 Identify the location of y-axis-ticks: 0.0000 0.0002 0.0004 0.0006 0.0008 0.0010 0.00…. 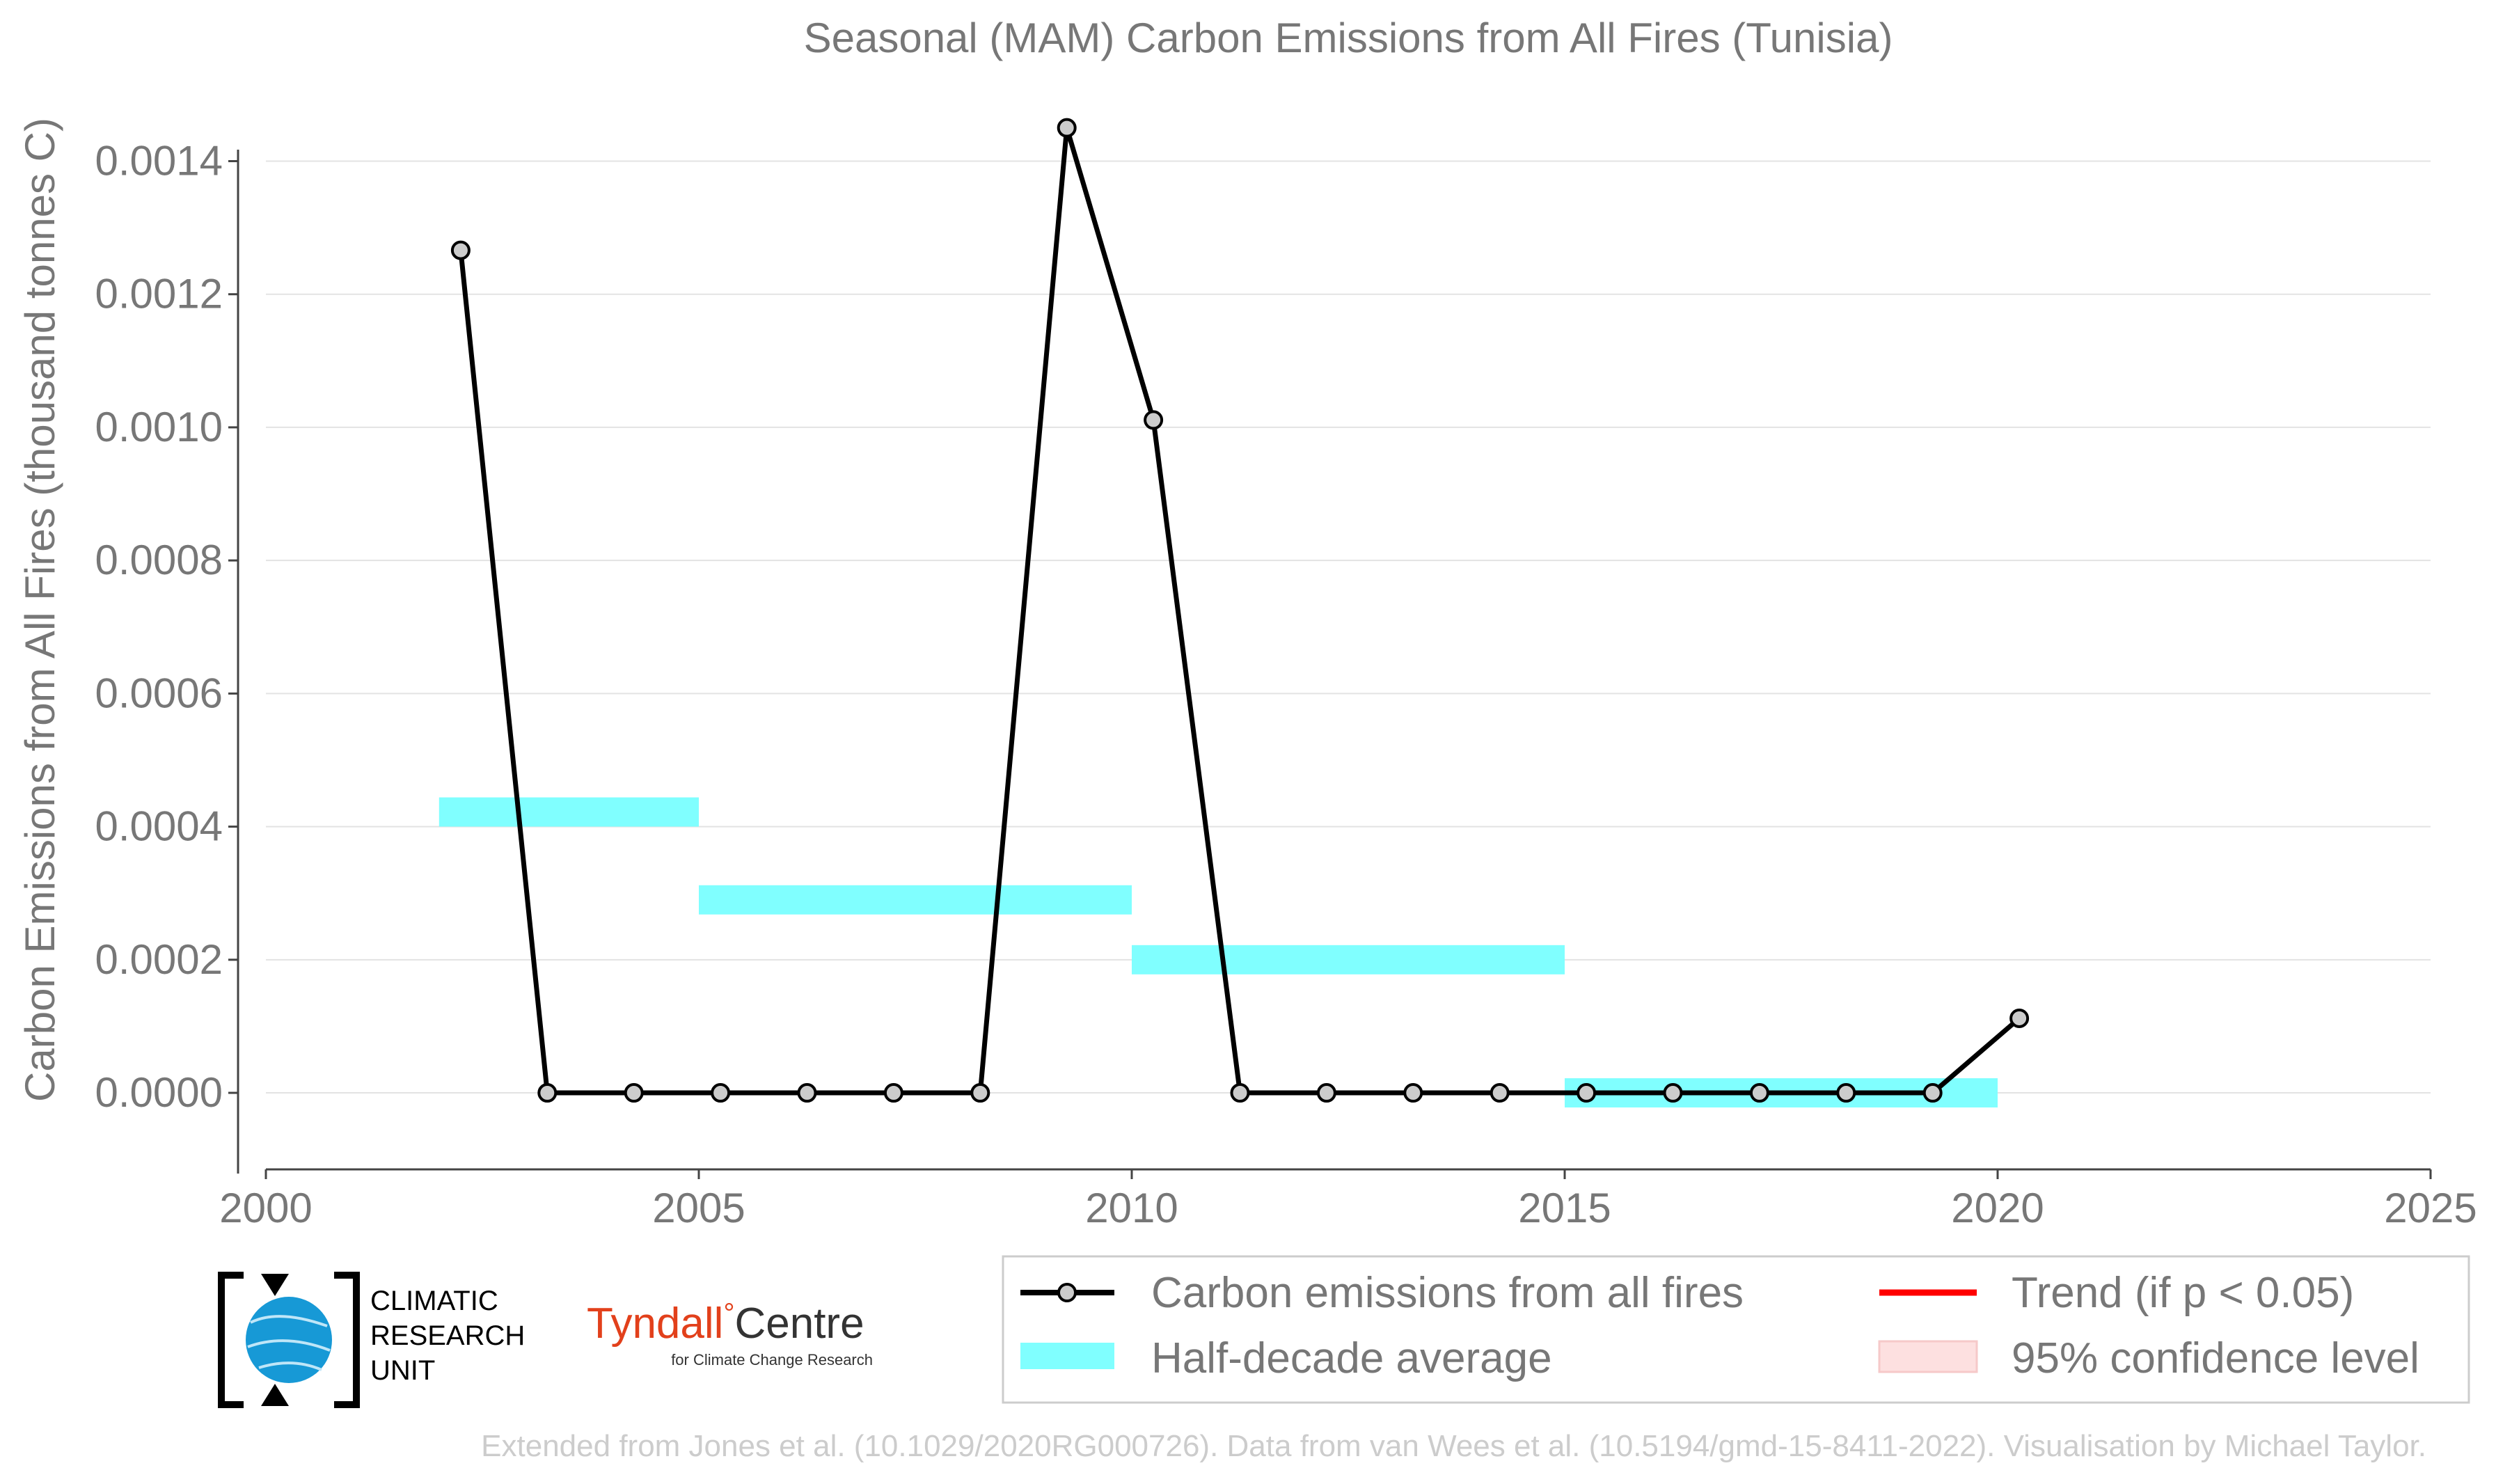
(166, 626).